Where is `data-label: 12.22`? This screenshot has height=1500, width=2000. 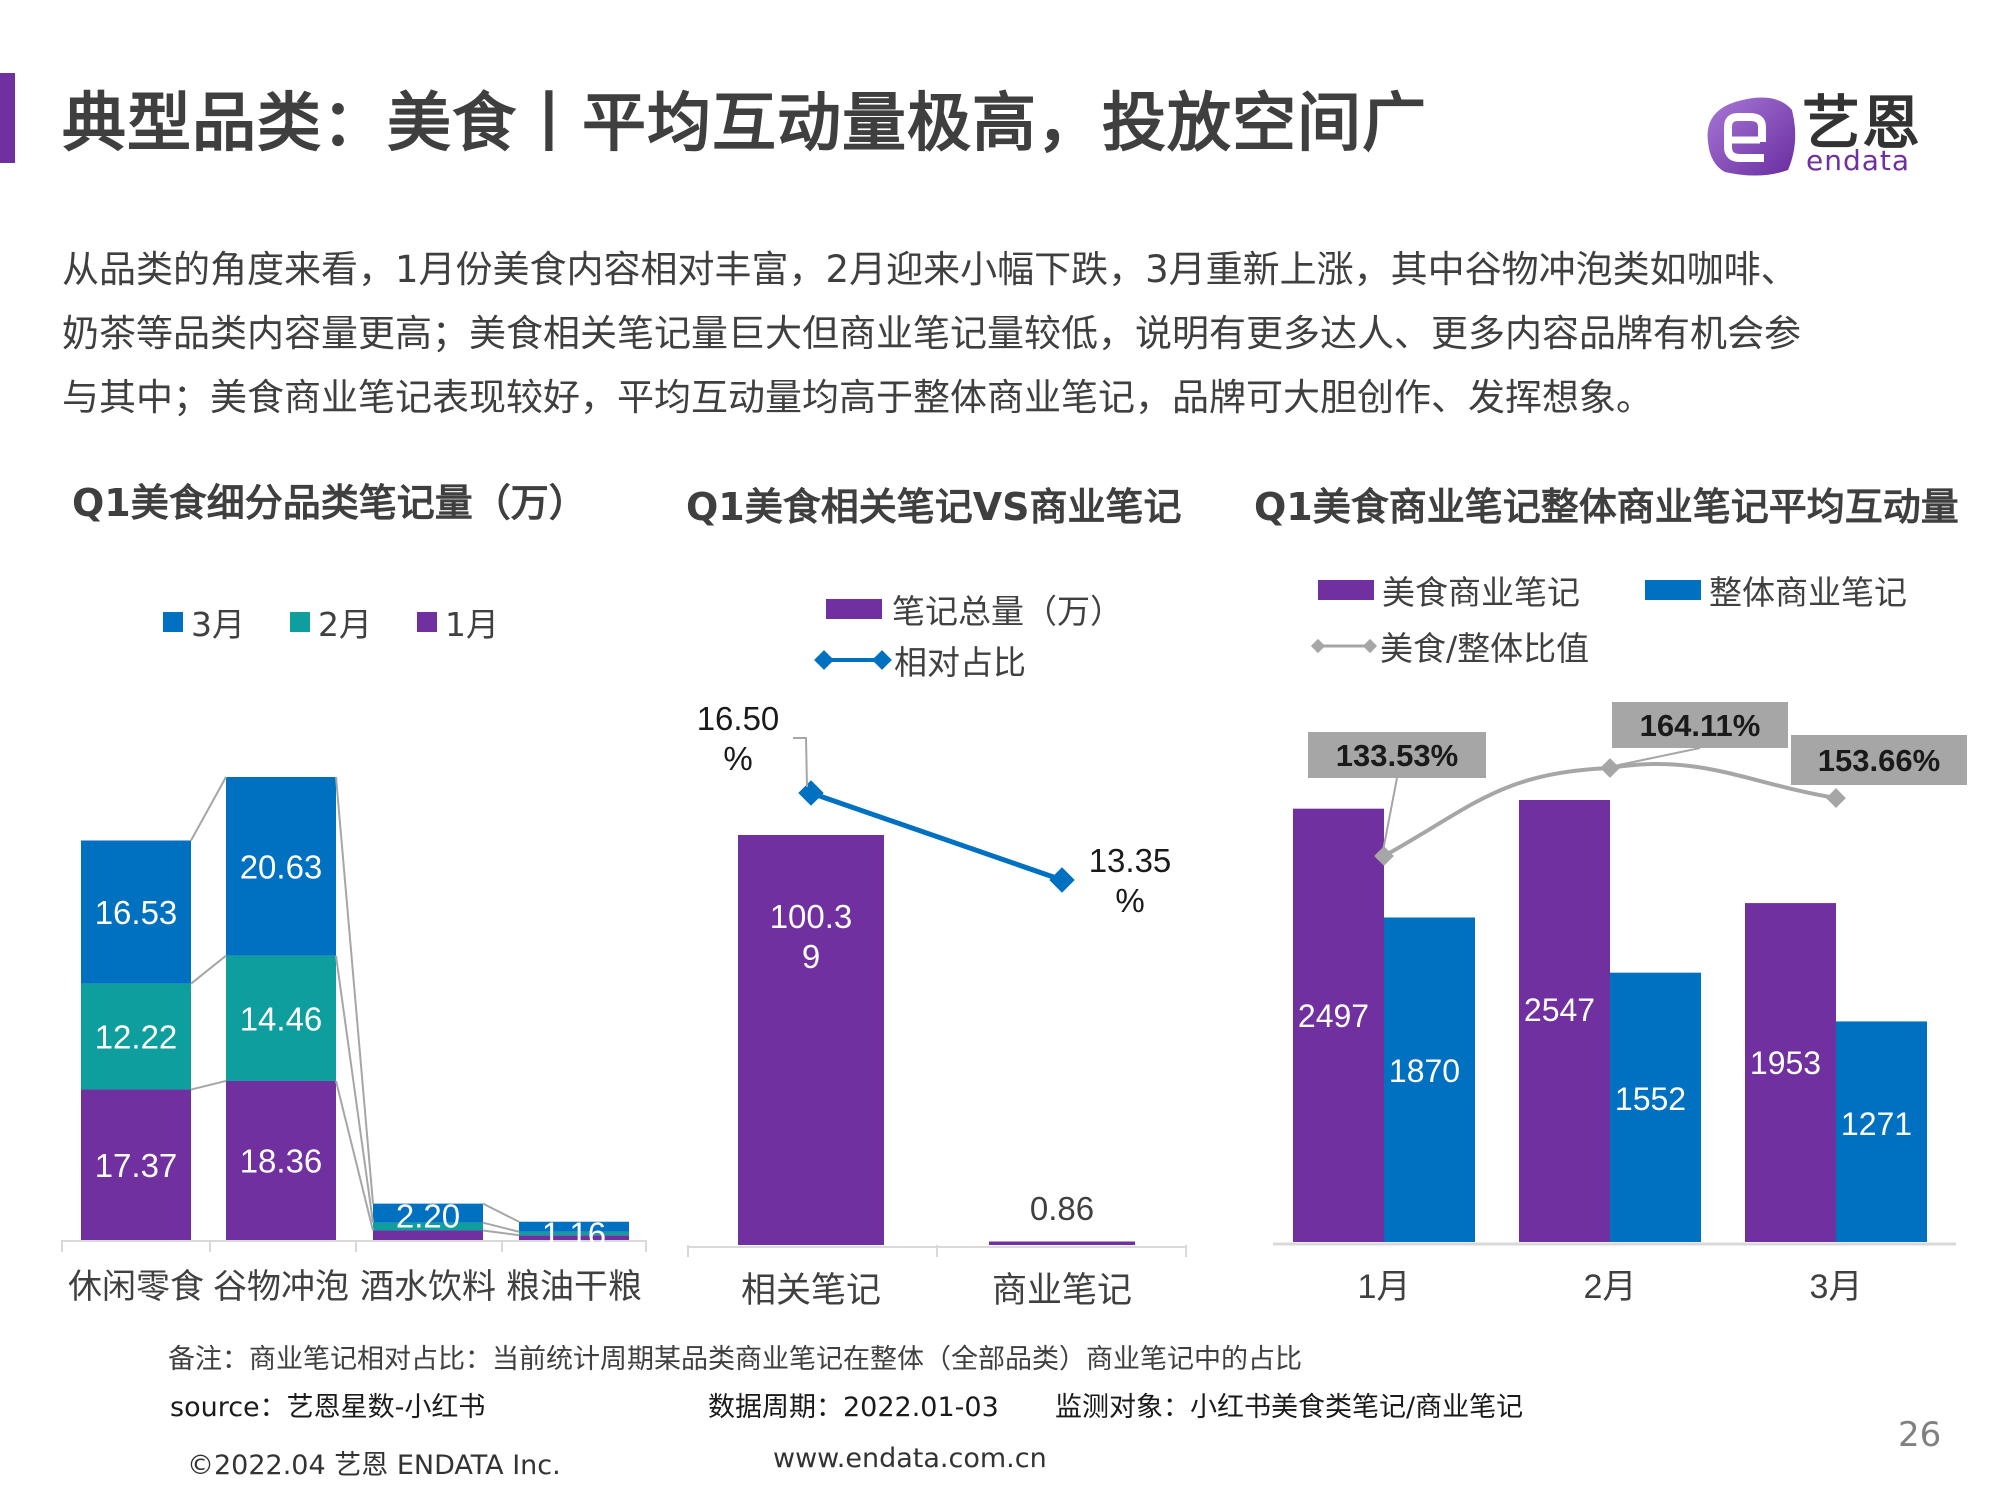
data-label: 12.22 is located at coordinates (136, 1037).